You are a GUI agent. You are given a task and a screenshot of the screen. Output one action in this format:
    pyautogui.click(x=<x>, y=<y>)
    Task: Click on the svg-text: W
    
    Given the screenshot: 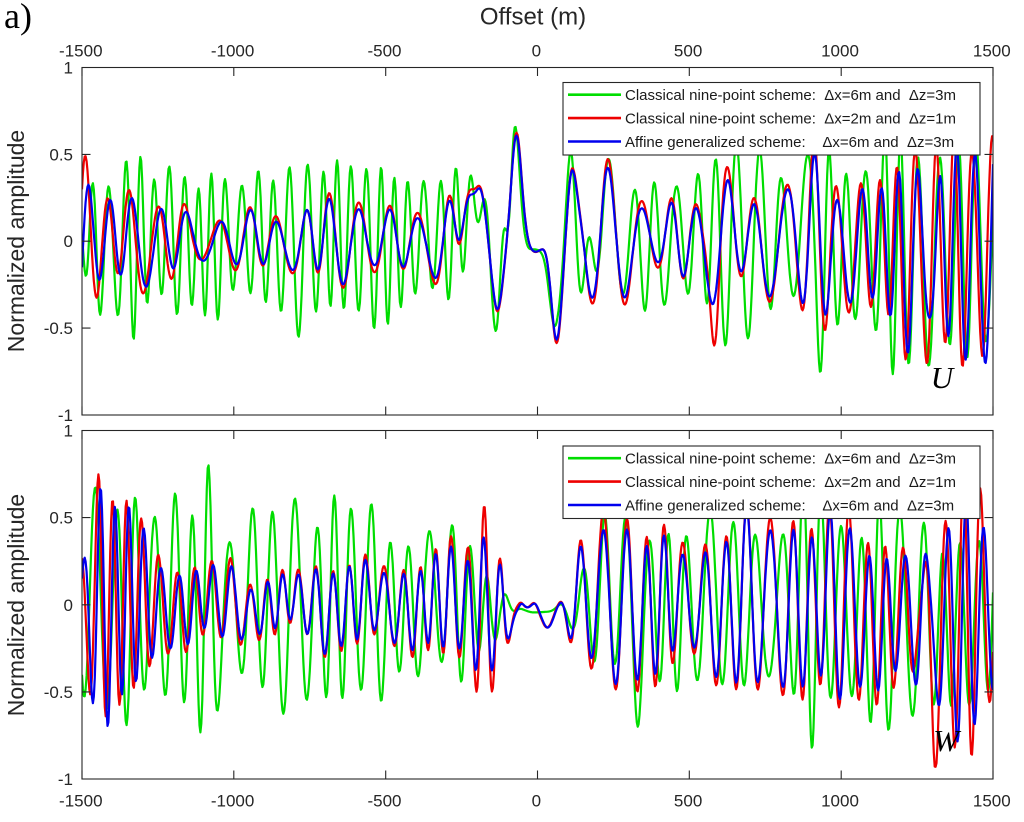 What is the action you would take?
    pyautogui.click(x=947, y=740)
    